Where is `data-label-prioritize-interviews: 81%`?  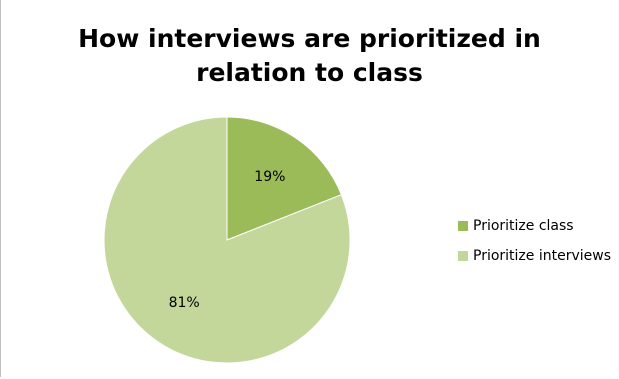
data-label-prioritize-interviews: 81% is located at coordinates (184, 303).